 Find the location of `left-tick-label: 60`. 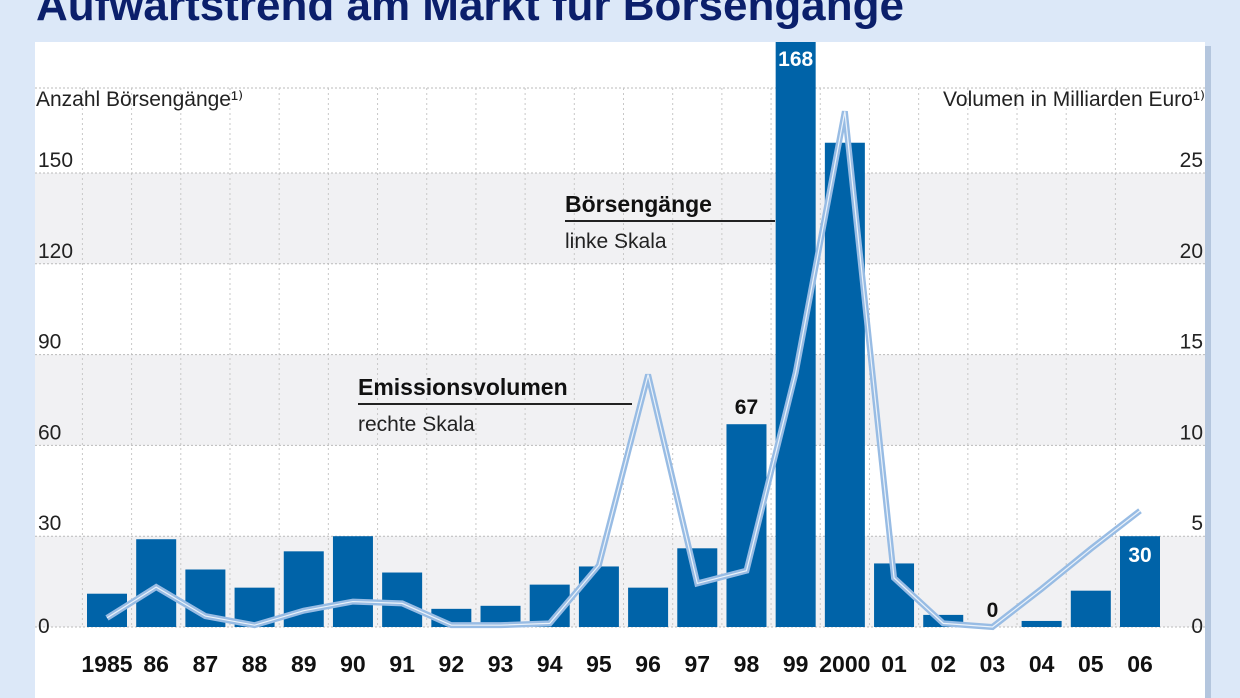

left-tick-label: 60 is located at coordinates (49, 432).